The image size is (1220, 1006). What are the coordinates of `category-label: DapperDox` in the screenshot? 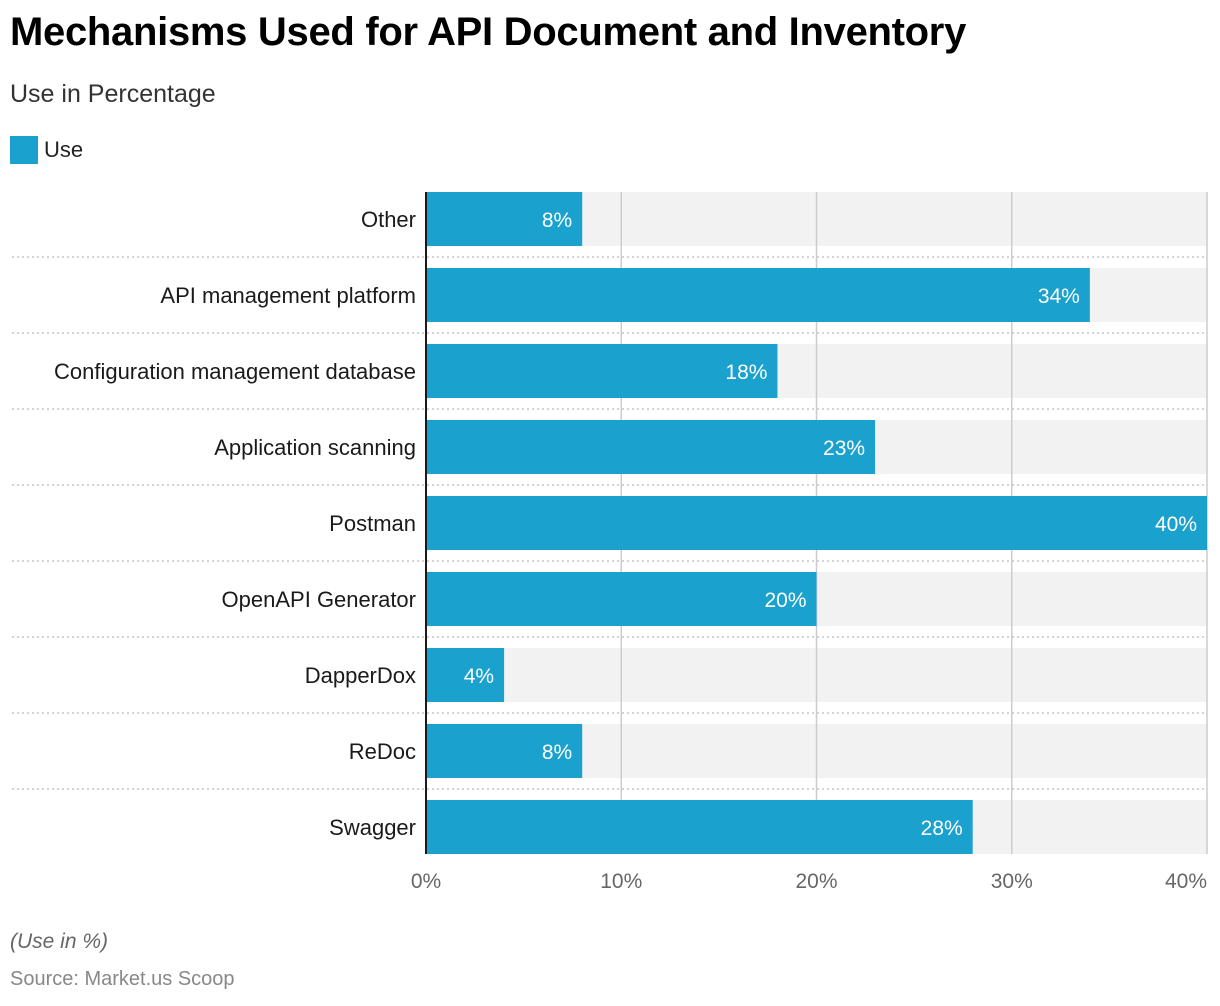 It's located at (360, 675).